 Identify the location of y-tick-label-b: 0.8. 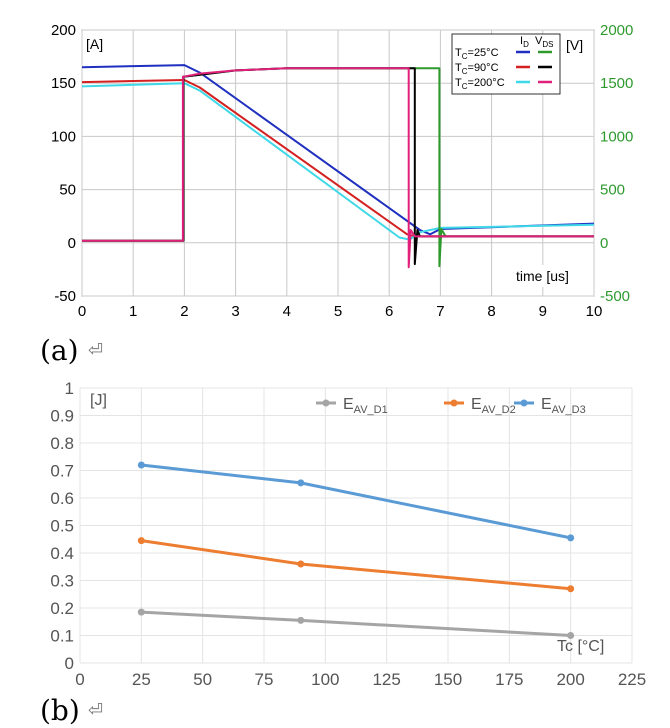
(62, 443).